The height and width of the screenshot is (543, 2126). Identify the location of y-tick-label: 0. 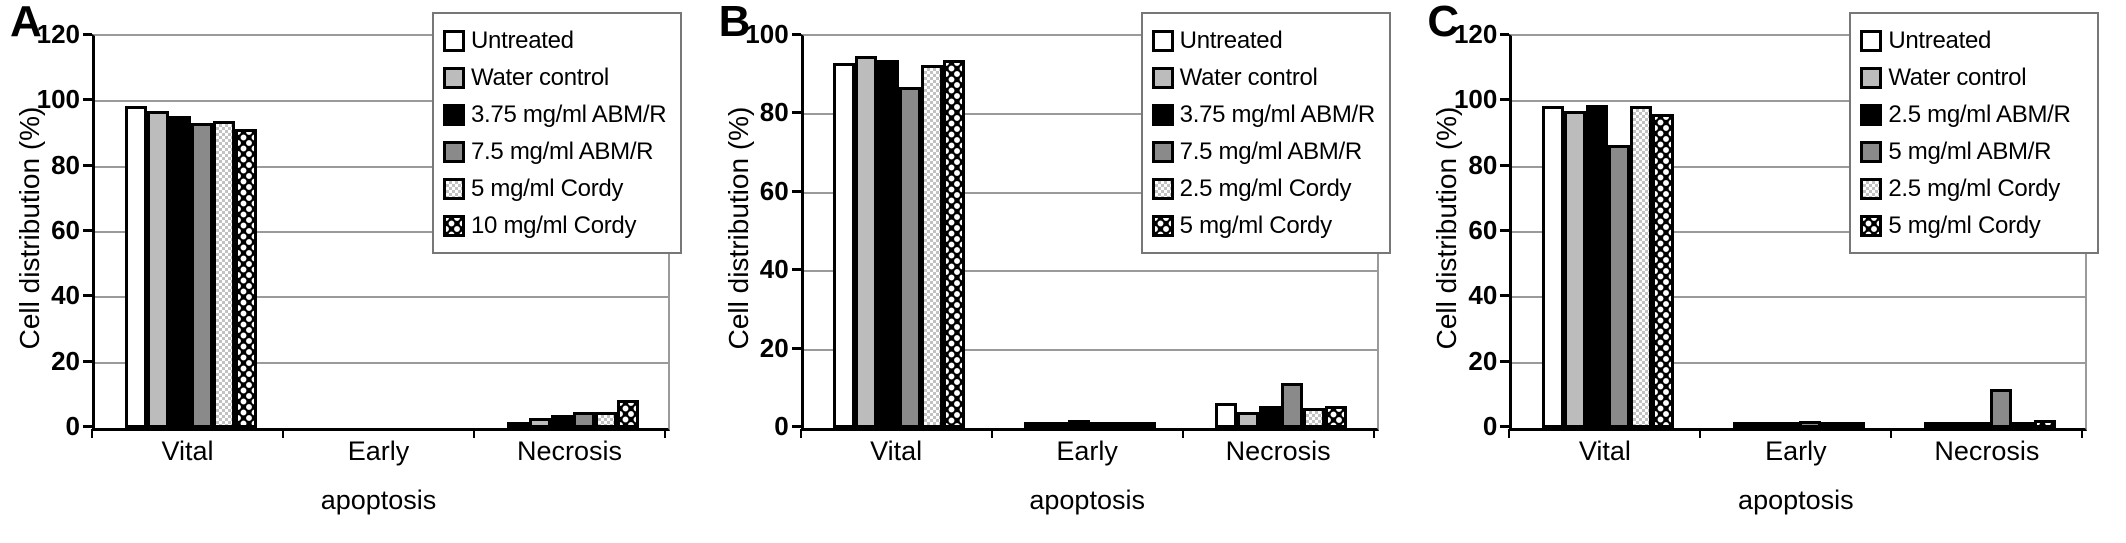
(1490, 426).